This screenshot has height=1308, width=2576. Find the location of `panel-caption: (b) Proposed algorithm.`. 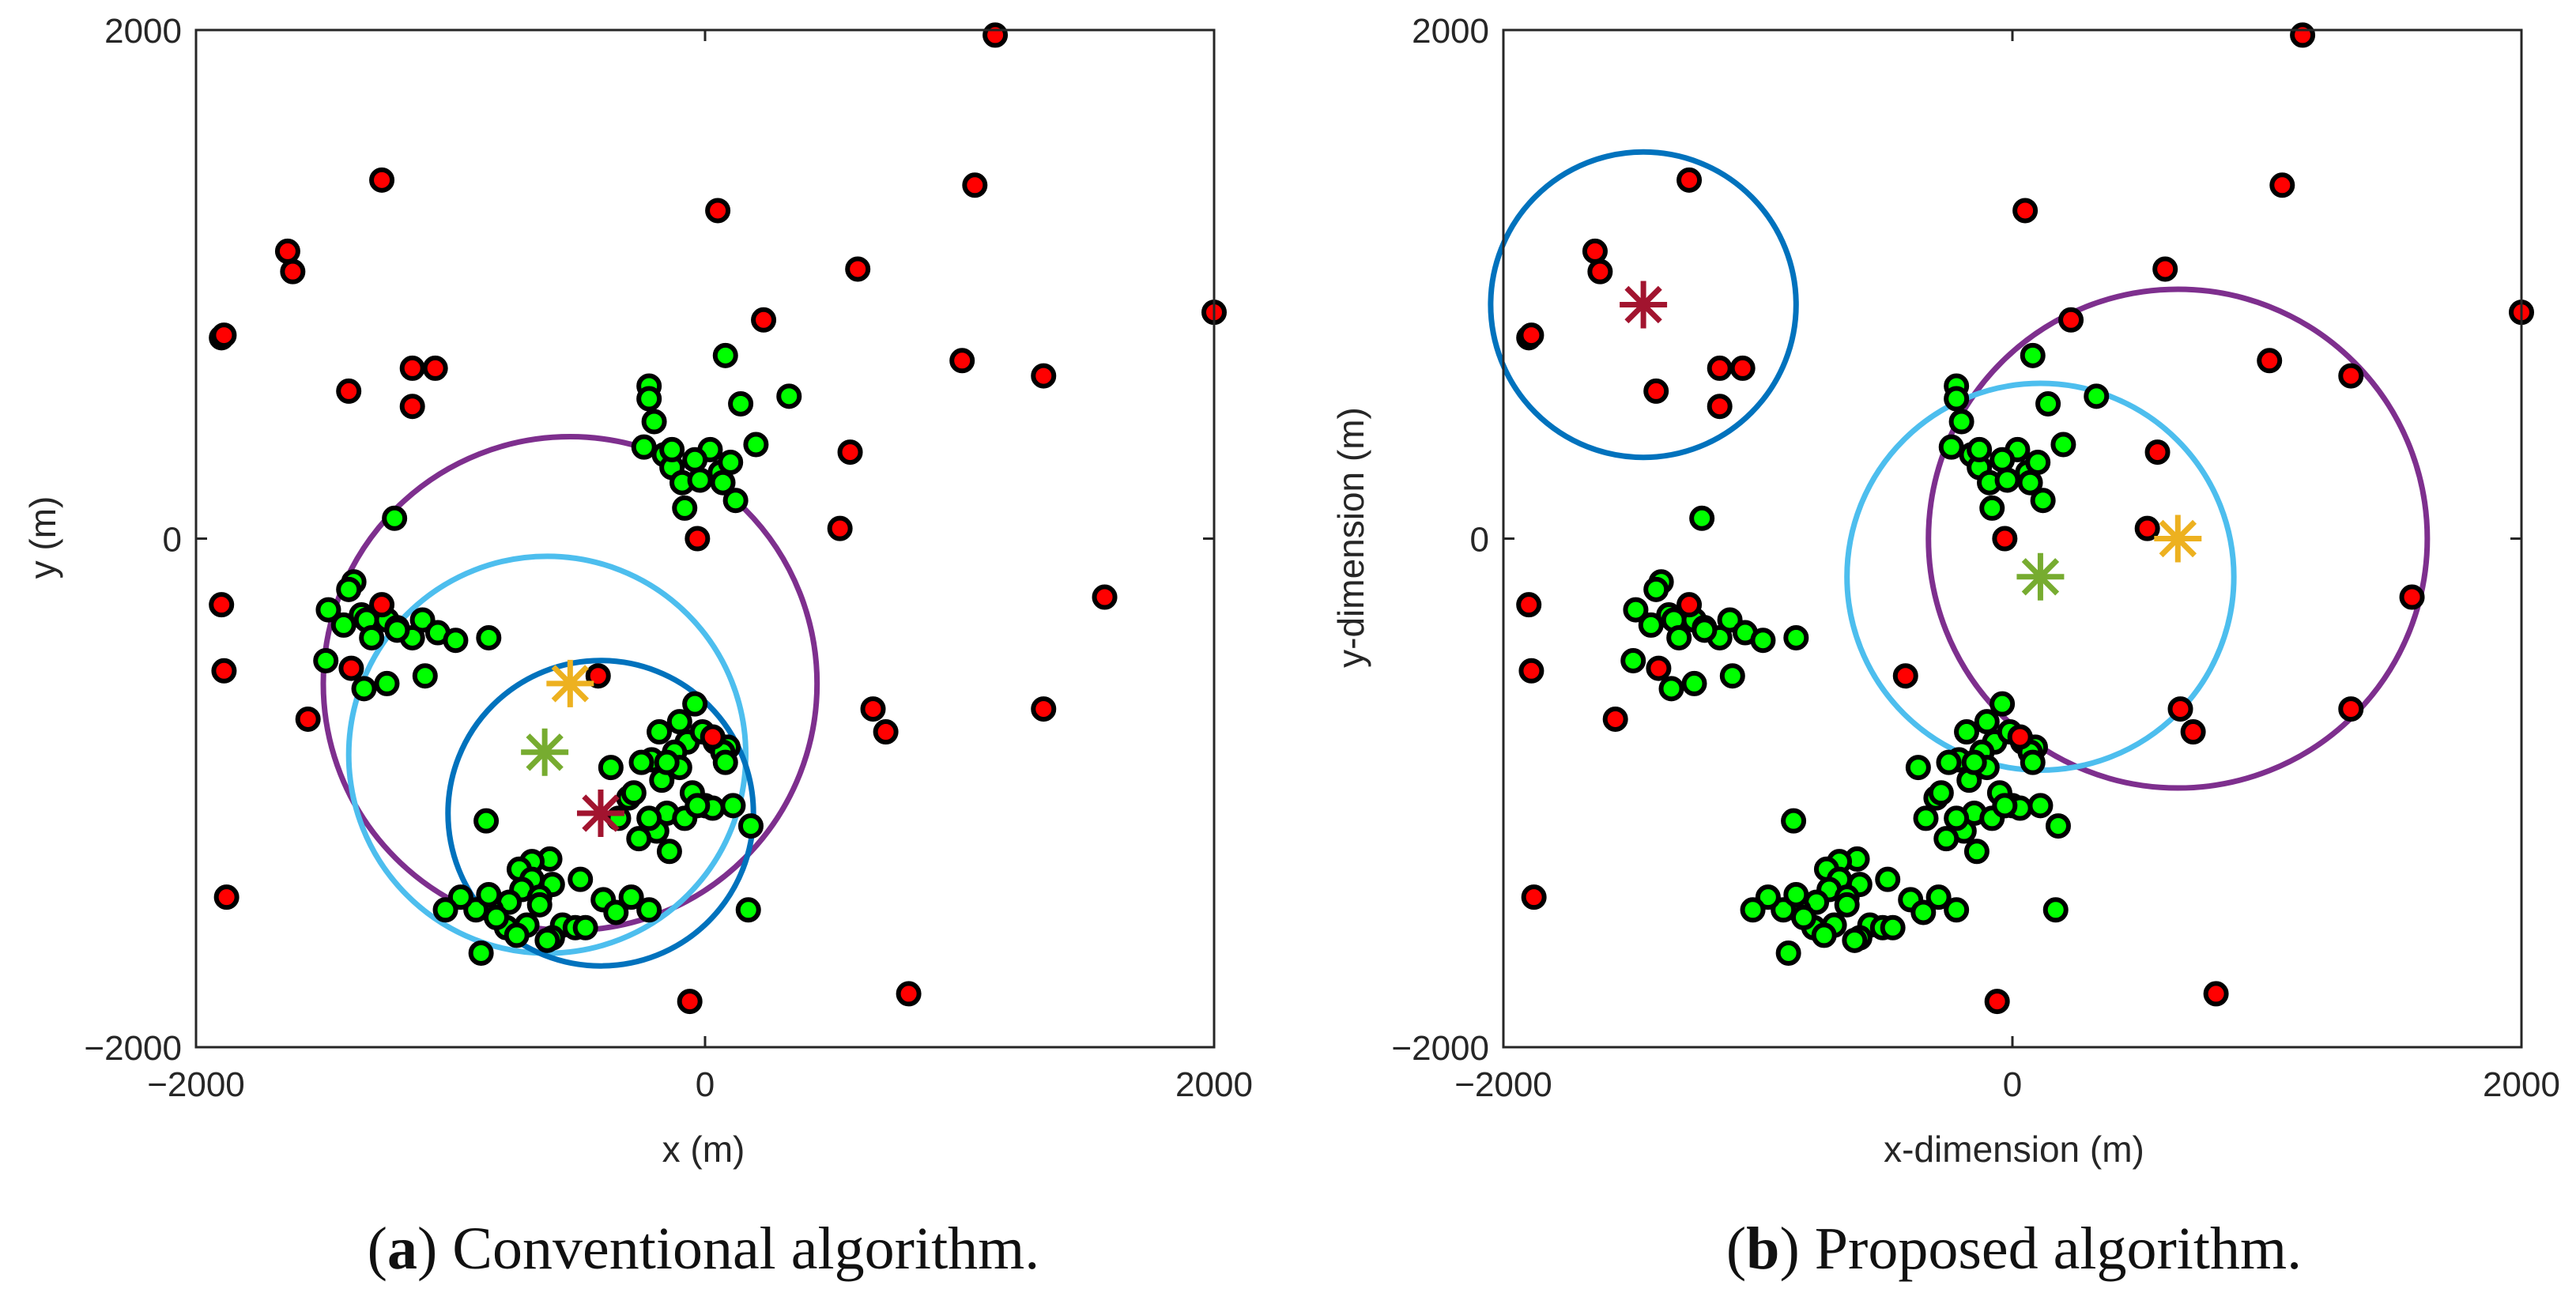

panel-caption: (b) Proposed algorithm. is located at coordinates (2014, 1249).